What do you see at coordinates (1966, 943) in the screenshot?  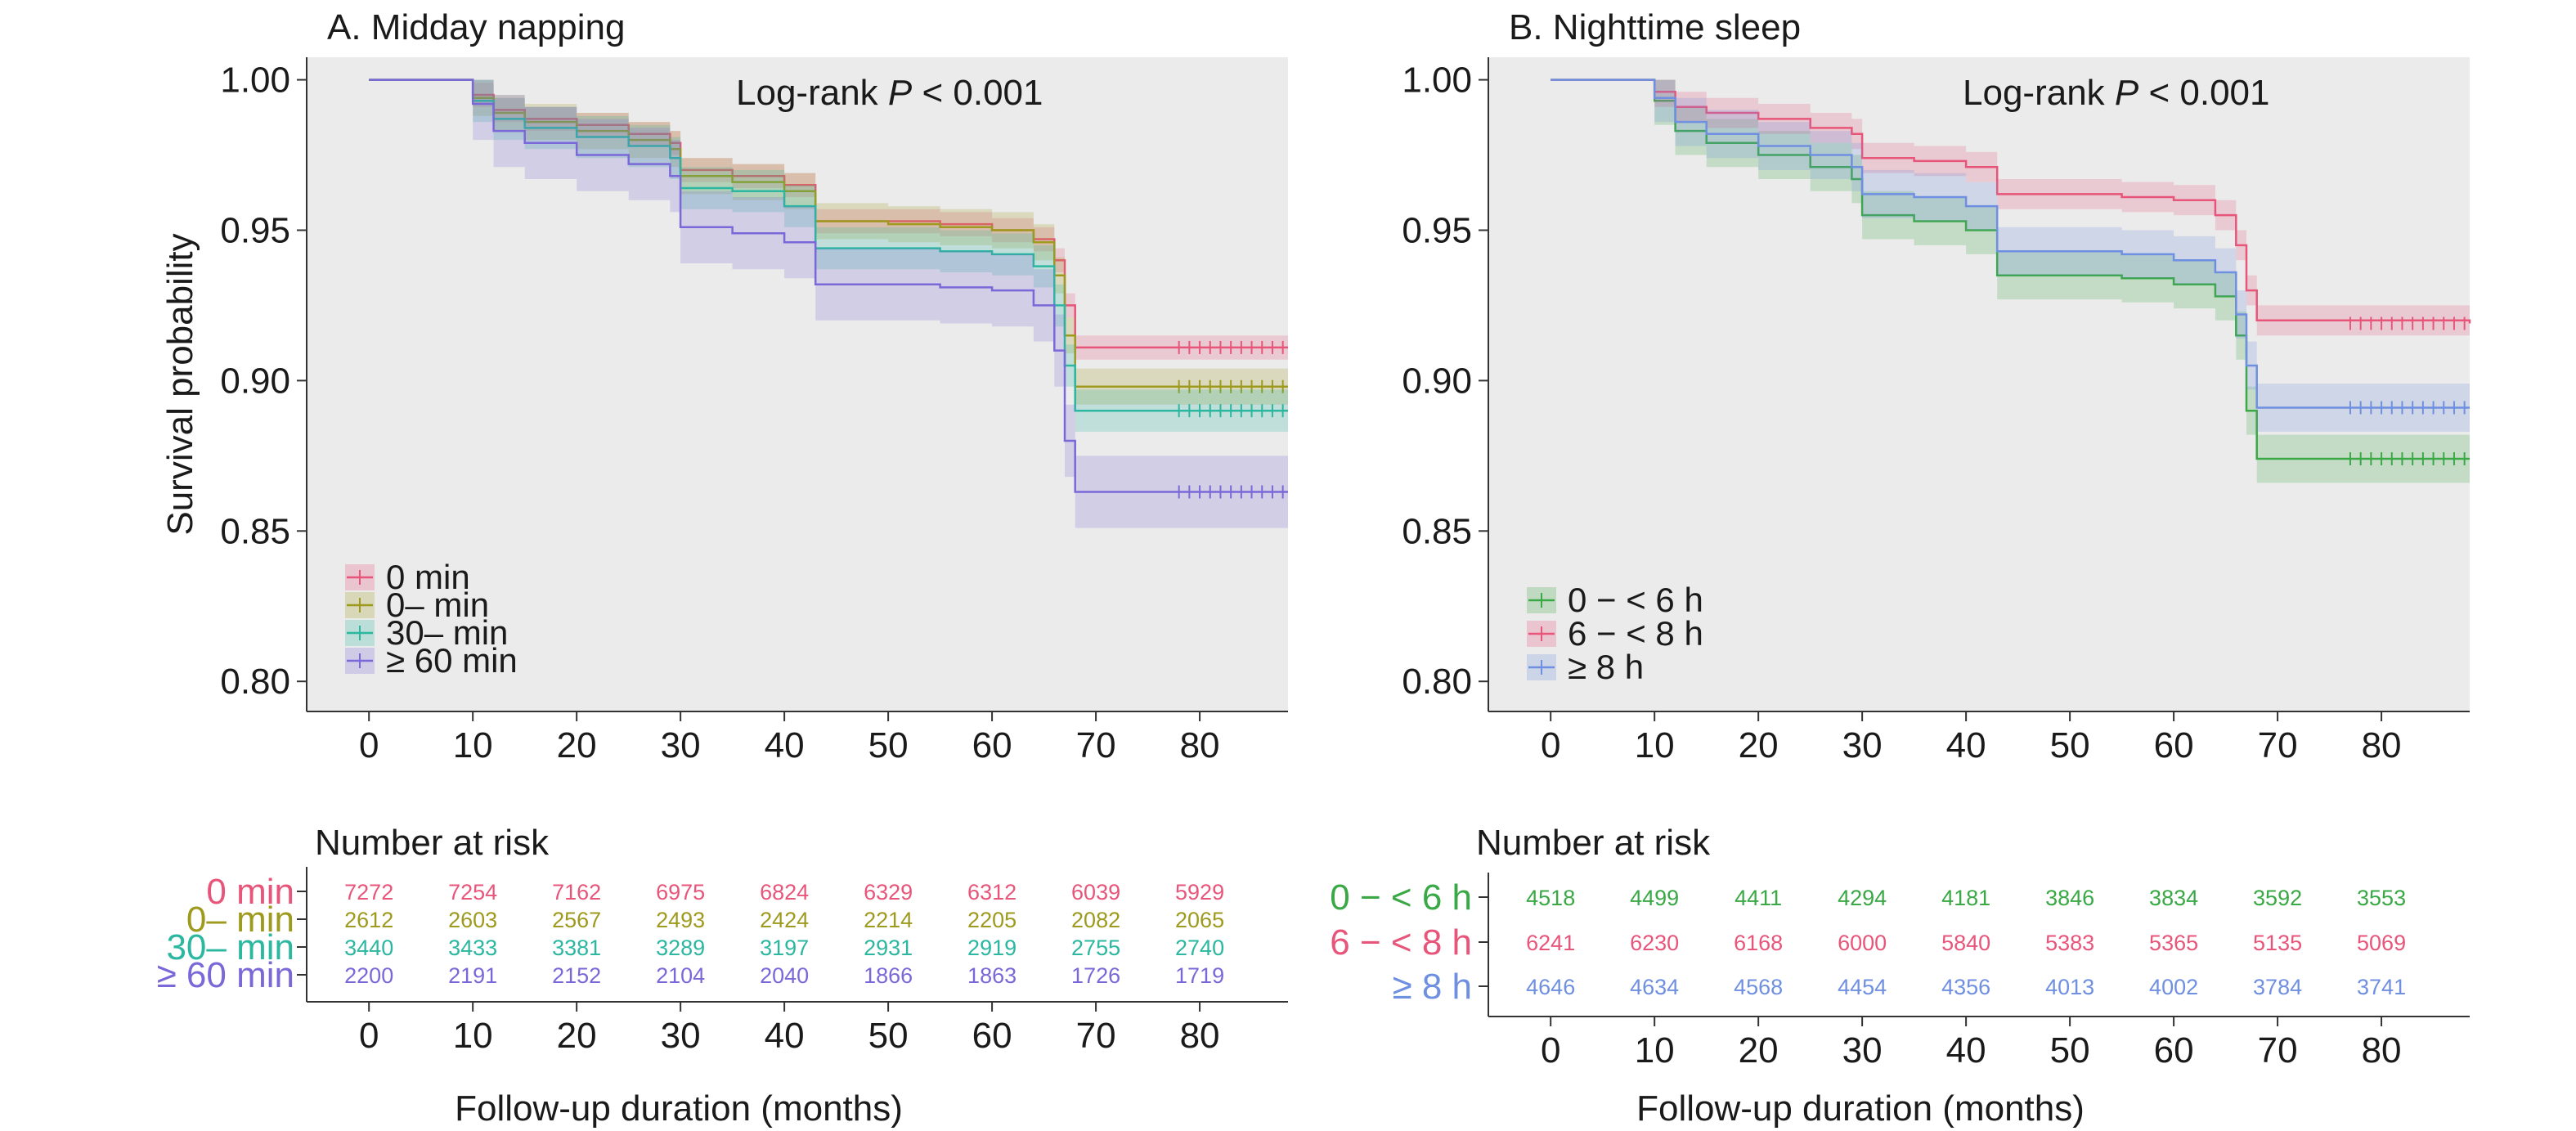 I see `risk-count: 5840` at bounding box center [1966, 943].